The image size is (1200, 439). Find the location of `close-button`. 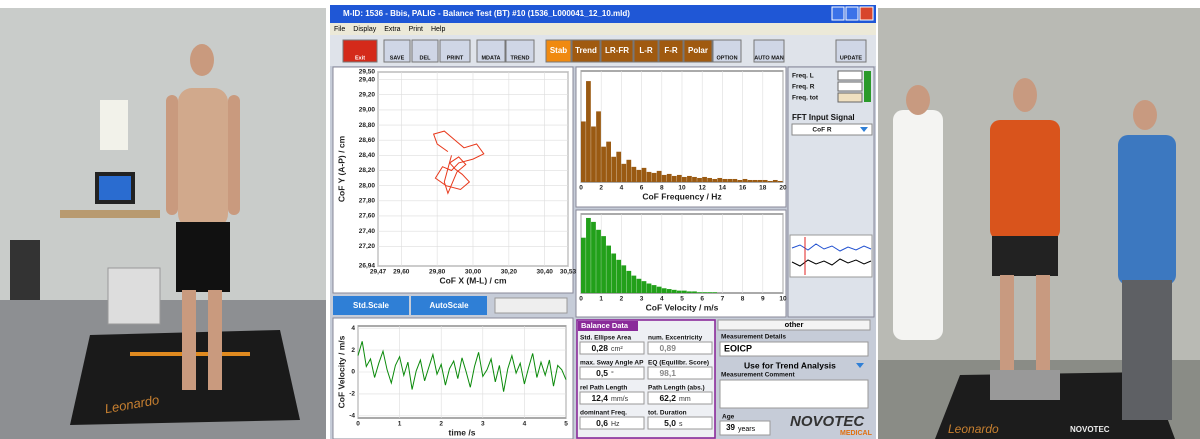

close-button is located at coordinates (866, 13).